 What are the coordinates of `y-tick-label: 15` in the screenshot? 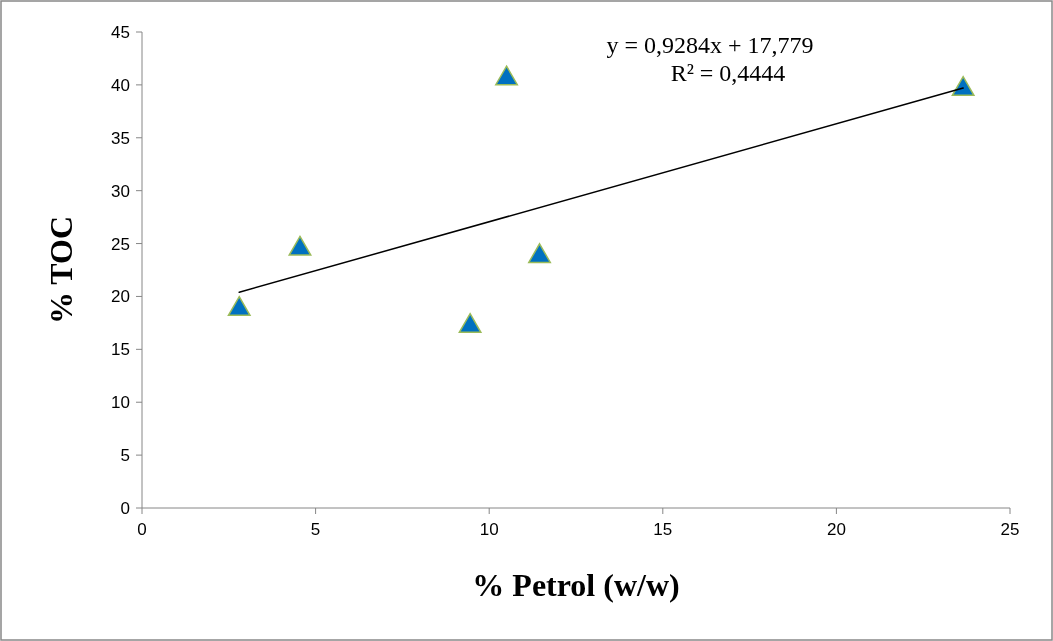 It's located at (120, 350).